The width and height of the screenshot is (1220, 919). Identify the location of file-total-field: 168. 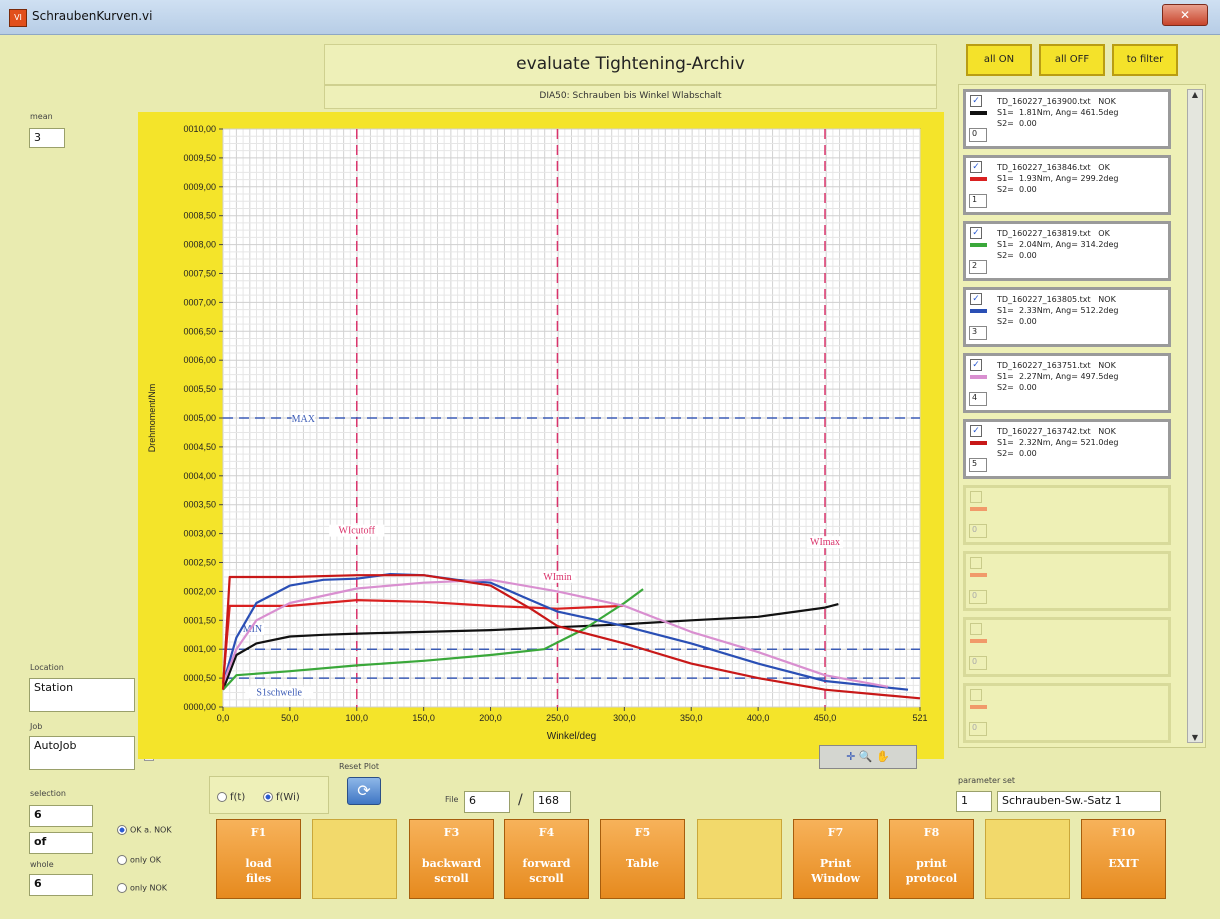
(552, 802).